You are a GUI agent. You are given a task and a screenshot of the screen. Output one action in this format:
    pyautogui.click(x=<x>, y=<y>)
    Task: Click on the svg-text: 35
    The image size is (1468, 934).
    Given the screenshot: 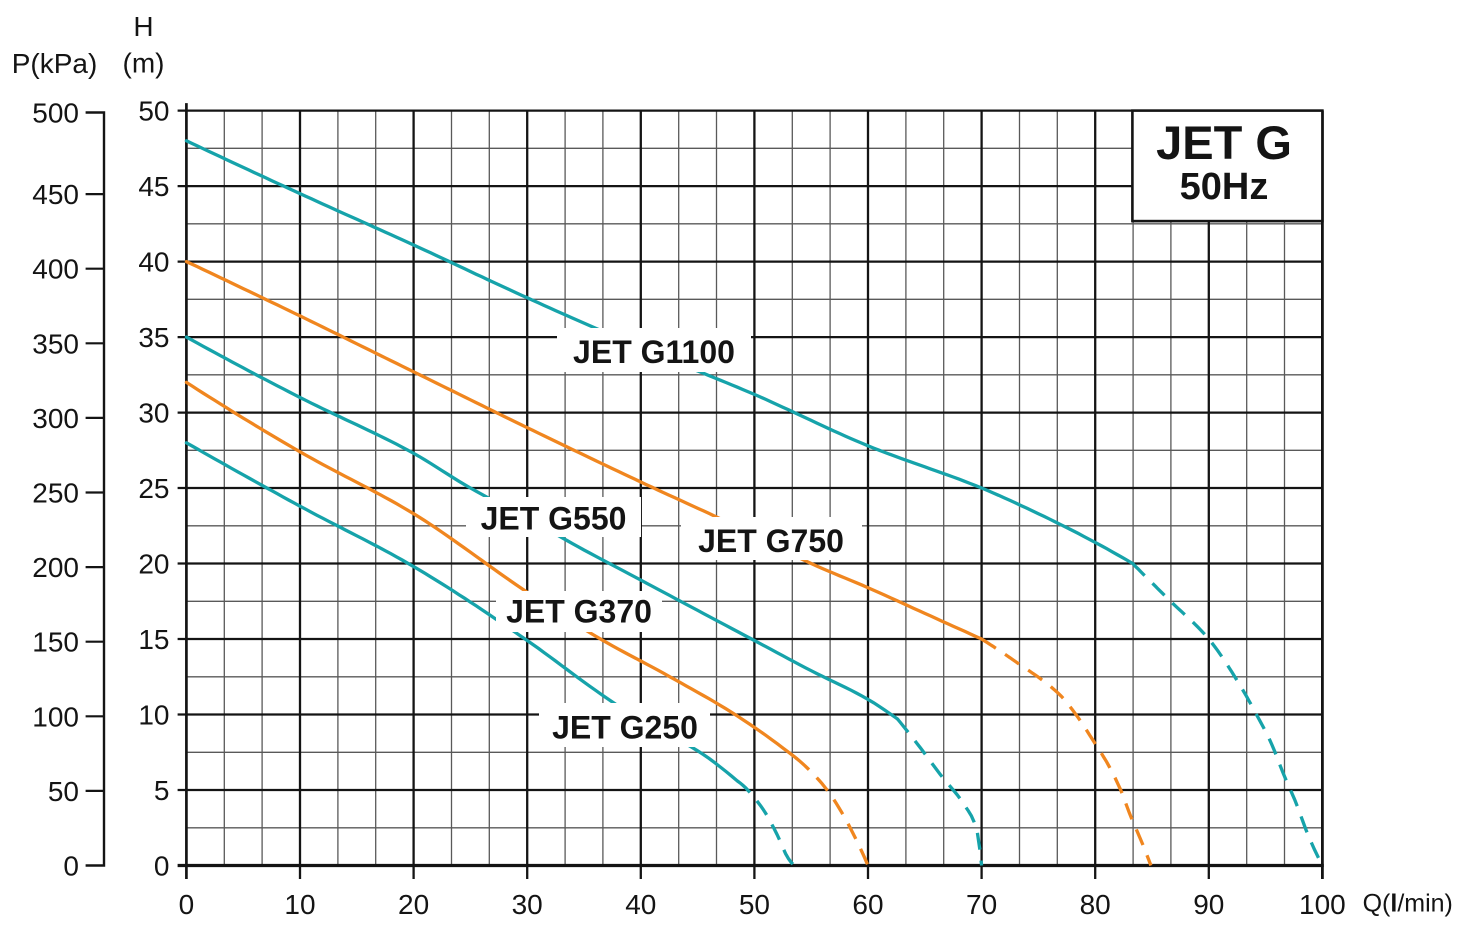 What is the action you would take?
    pyautogui.click(x=153, y=337)
    